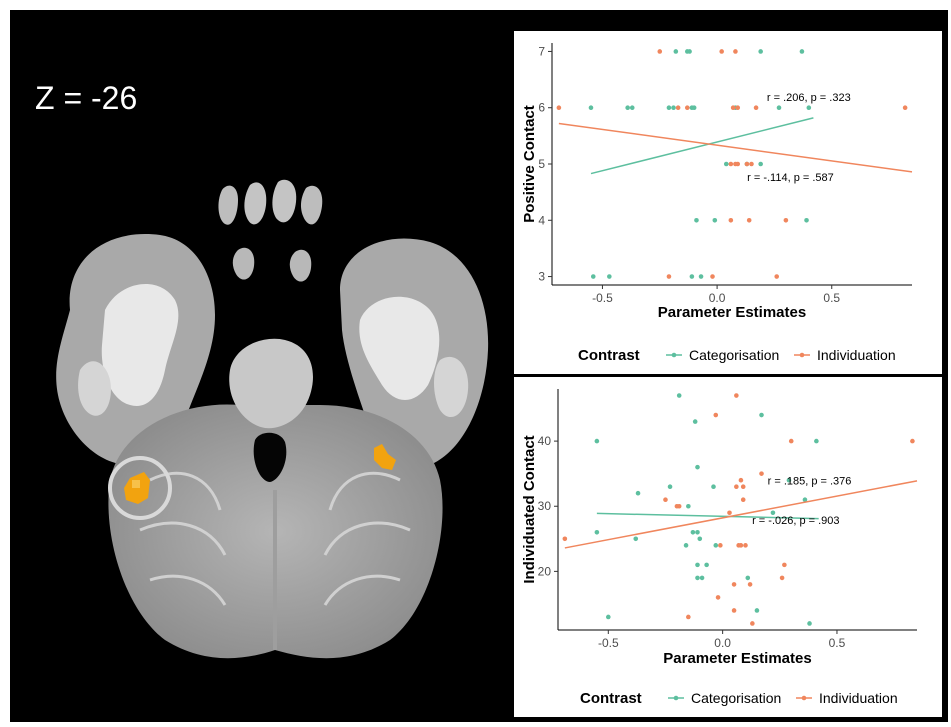 The width and height of the screenshot is (951, 727). I want to click on legend-entry-categorisation: Categorisation, so click(736, 698).